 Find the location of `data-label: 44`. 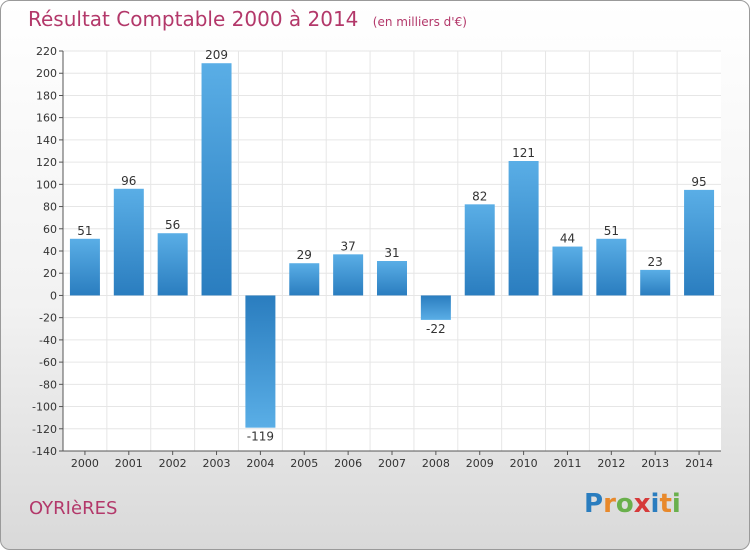

data-label: 44 is located at coordinates (567, 239).